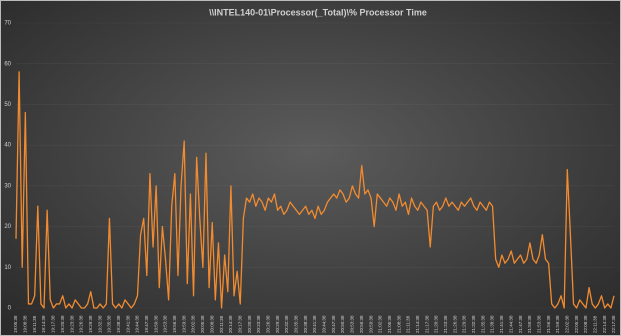 This screenshot has width=621, height=336. What do you see at coordinates (155, 324) in the screenshot?
I see `x-tick-label: 19:50:38` at bounding box center [155, 324].